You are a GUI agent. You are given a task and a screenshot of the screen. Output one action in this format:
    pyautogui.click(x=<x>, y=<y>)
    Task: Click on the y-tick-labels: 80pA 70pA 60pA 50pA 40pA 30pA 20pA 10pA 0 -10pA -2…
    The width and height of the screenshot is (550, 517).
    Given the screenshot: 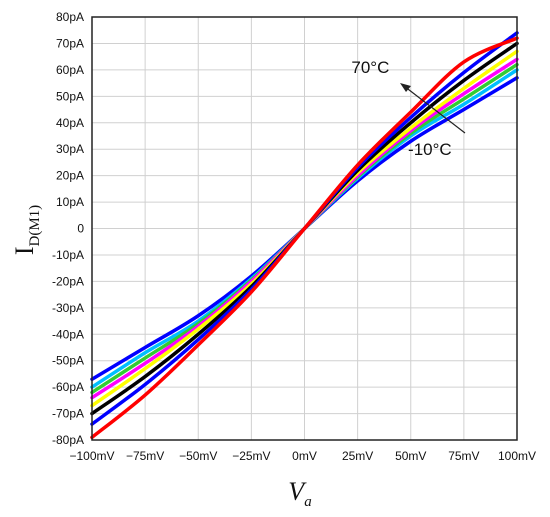 What is the action you would take?
    pyautogui.click(x=68, y=228)
    